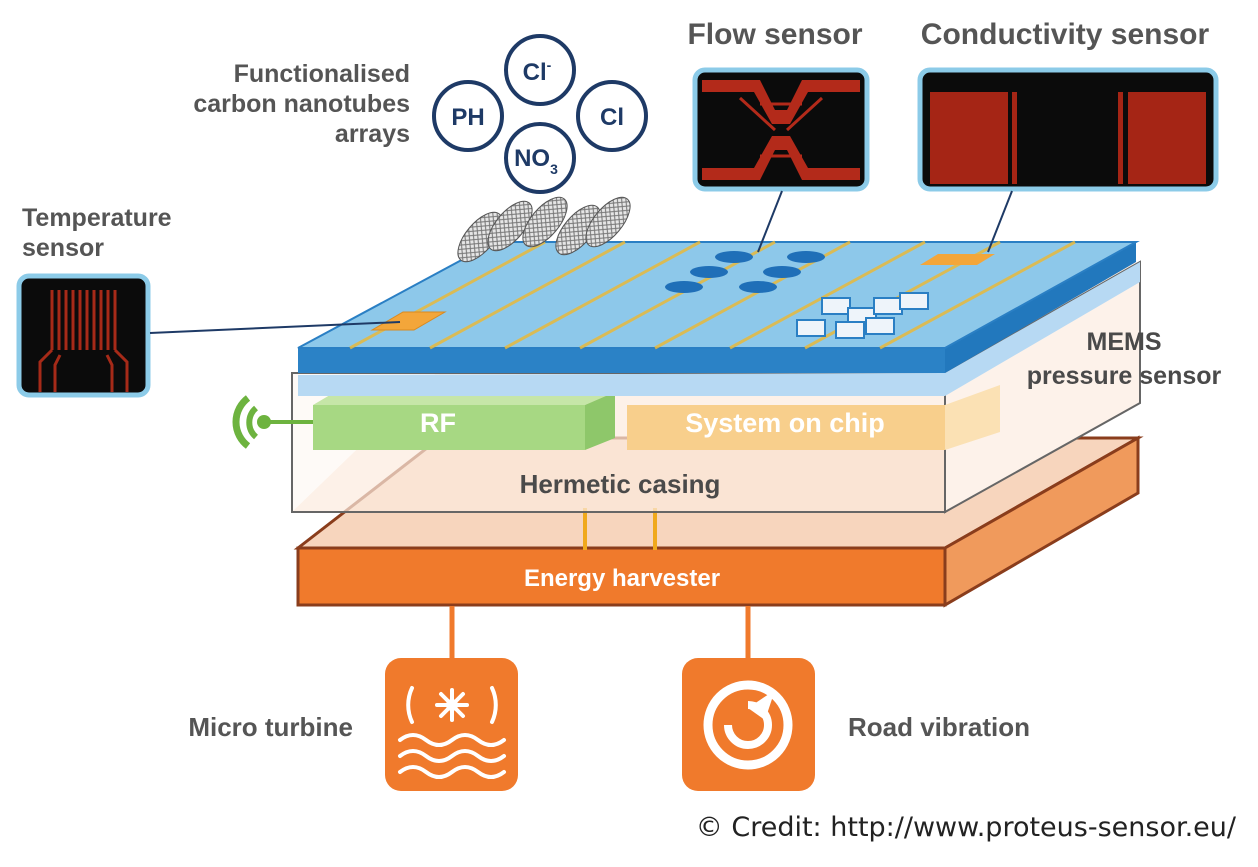 This screenshot has width=1258, height=867. What do you see at coordinates (781, 160) in the screenshot?
I see `flow-sensor-inset` at bounding box center [781, 160].